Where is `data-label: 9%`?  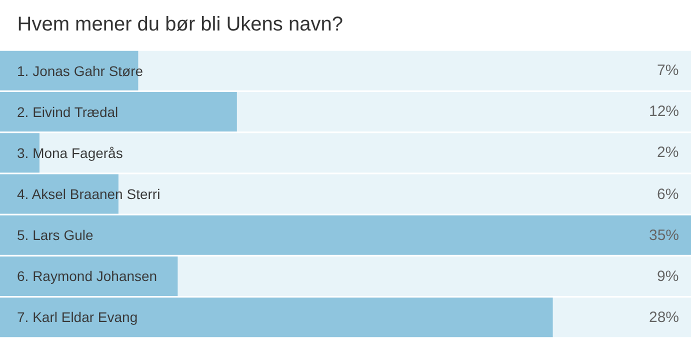 data-label: 9% is located at coordinates (668, 276).